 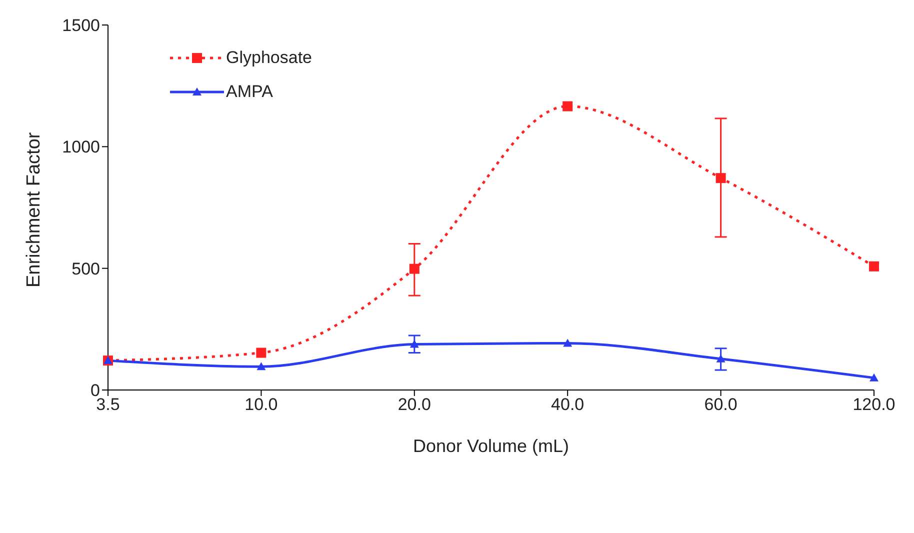 I want to click on y-tick-label: 1500, so click(x=81, y=26).